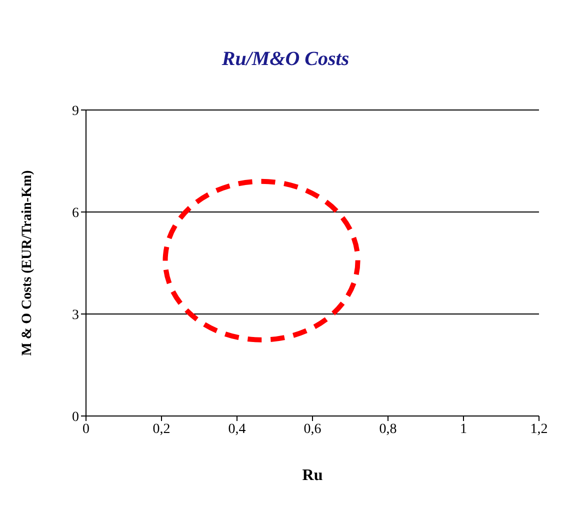 This screenshot has width=571, height=526. Describe the element at coordinates (388, 429) in the screenshot. I see `x-tick-label: 0,8` at that location.